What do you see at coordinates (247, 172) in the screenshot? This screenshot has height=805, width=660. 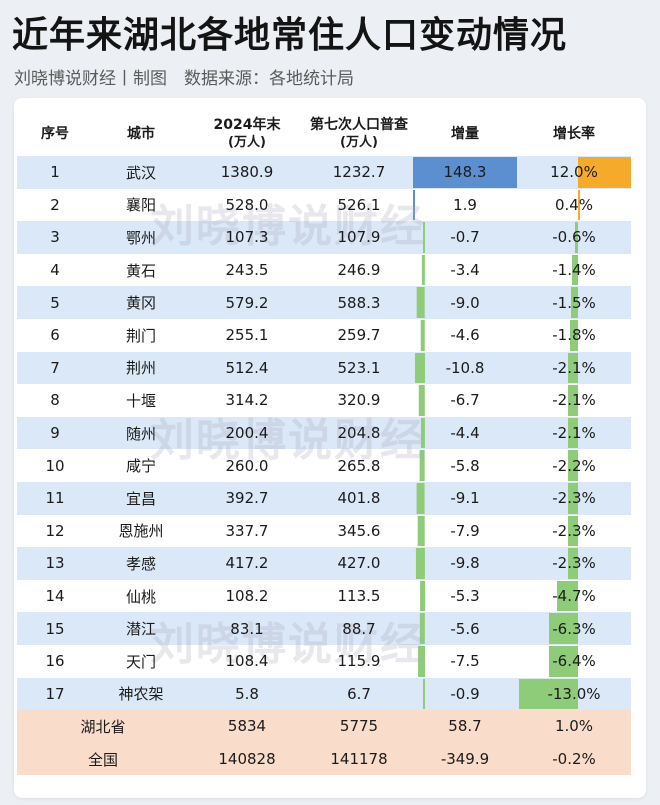 I see `cell-pop2024: 1380.9` at bounding box center [247, 172].